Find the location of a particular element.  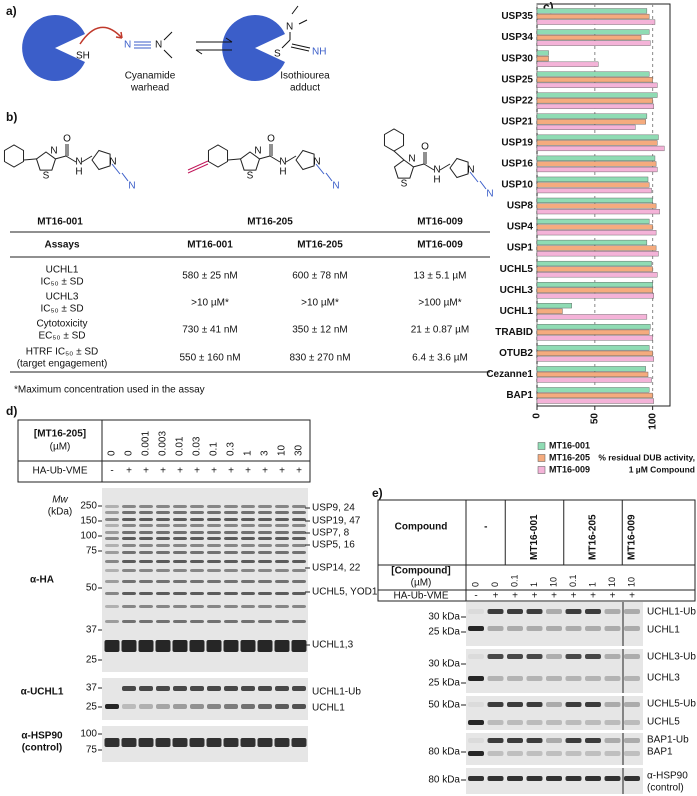

x-tick-label: 50 is located at coordinates (594, 419).